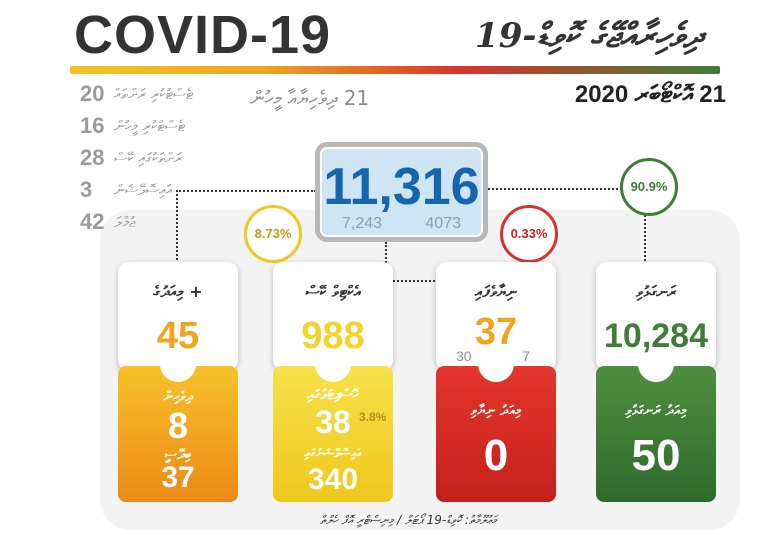  I want to click on new-cases-label: + މިއަދުގެ, so click(178, 291).